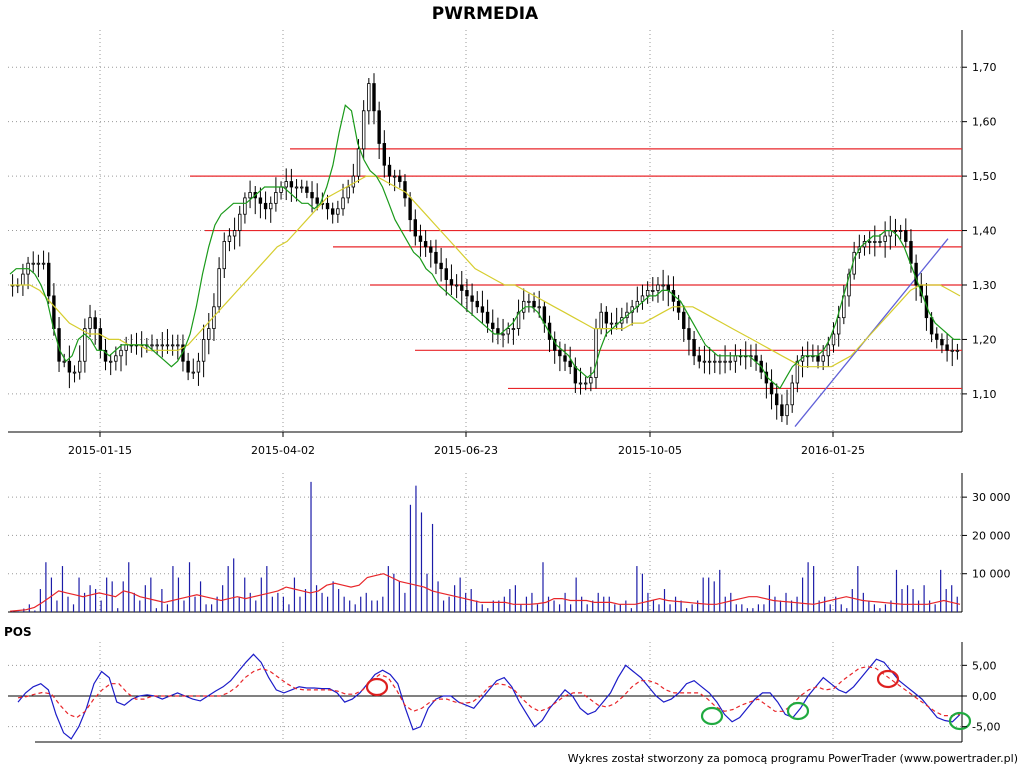 This screenshot has height=768, width=1024. Describe the element at coordinates (991, 497) in the screenshot. I see `y-tick-label: 30 000` at that location.